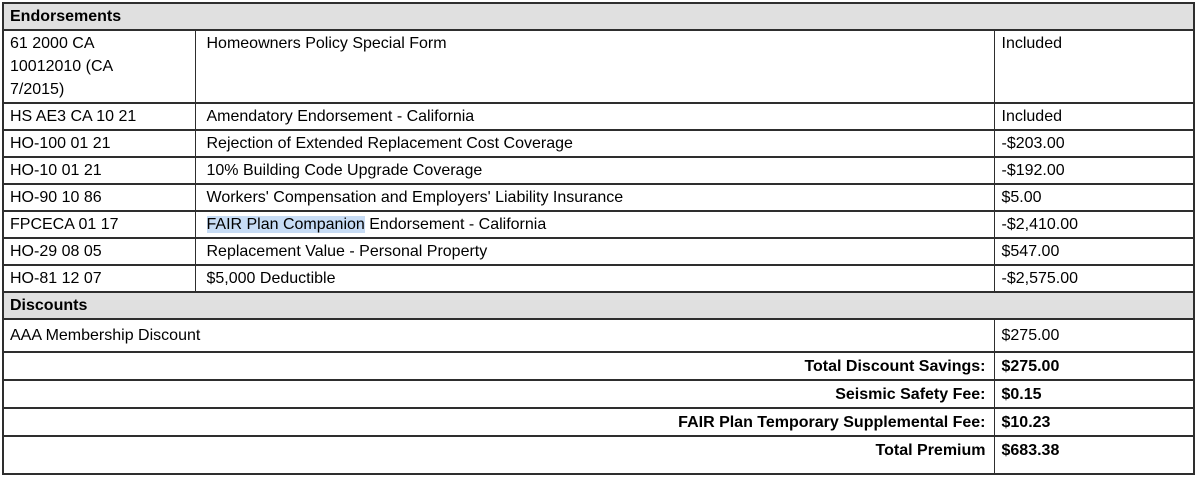  Describe the element at coordinates (455, 224) in the screenshot. I see `endorsement-description-rest: Endorsement - California` at that location.